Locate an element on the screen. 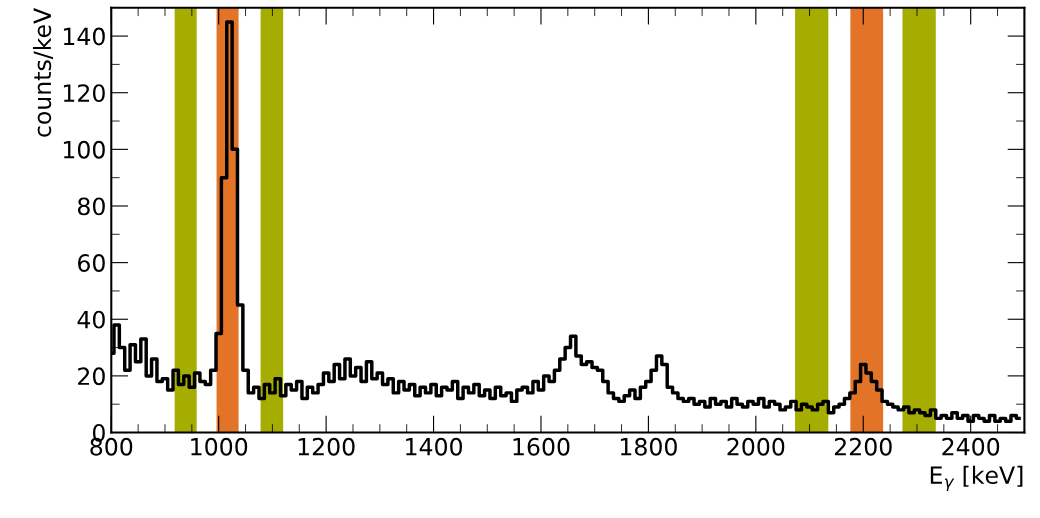  x-tick-label: 2400 is located at coordinates (971, 446).